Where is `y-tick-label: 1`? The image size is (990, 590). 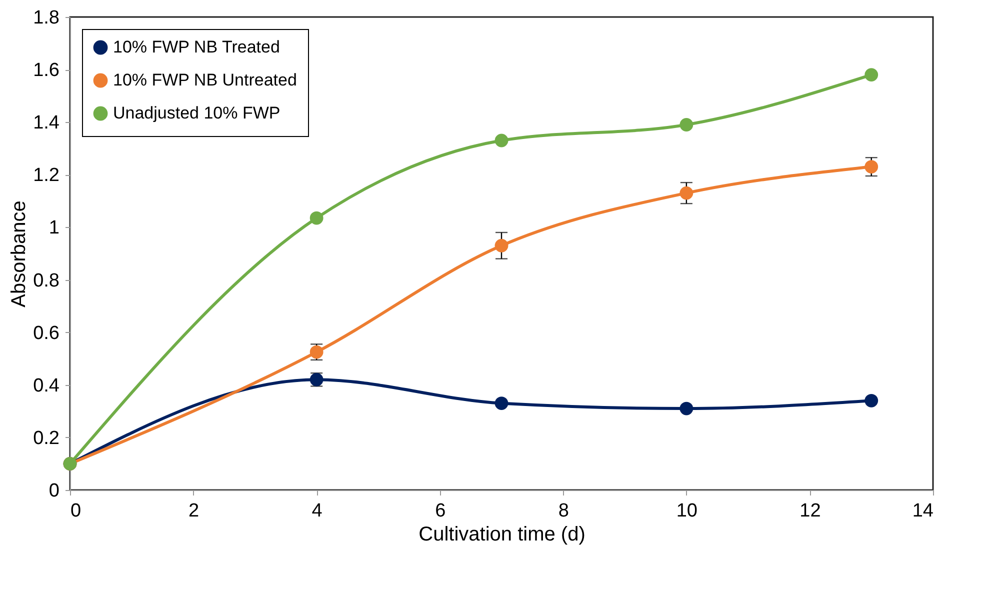
y-tick-label: 1 is located at coordinates (54, 228).